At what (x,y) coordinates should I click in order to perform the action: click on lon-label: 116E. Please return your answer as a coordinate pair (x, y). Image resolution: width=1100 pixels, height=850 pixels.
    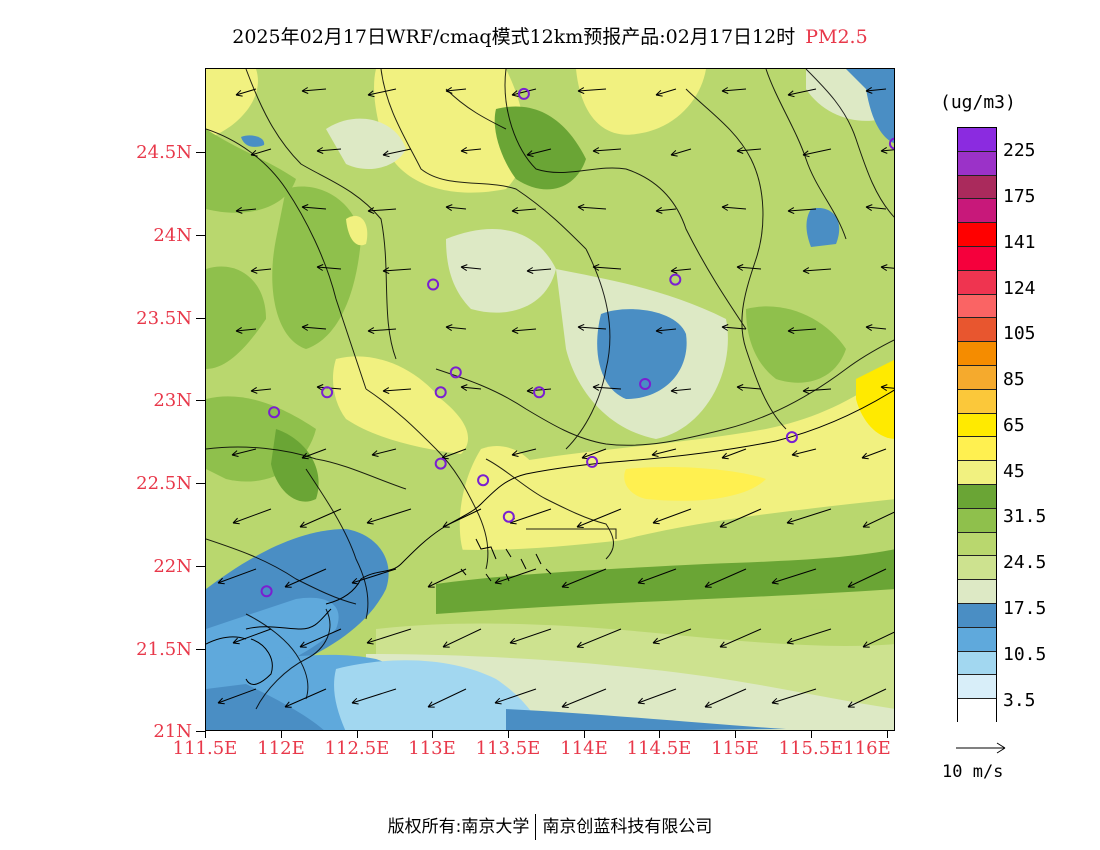
    Looking at the image, I should click on (867, 748).